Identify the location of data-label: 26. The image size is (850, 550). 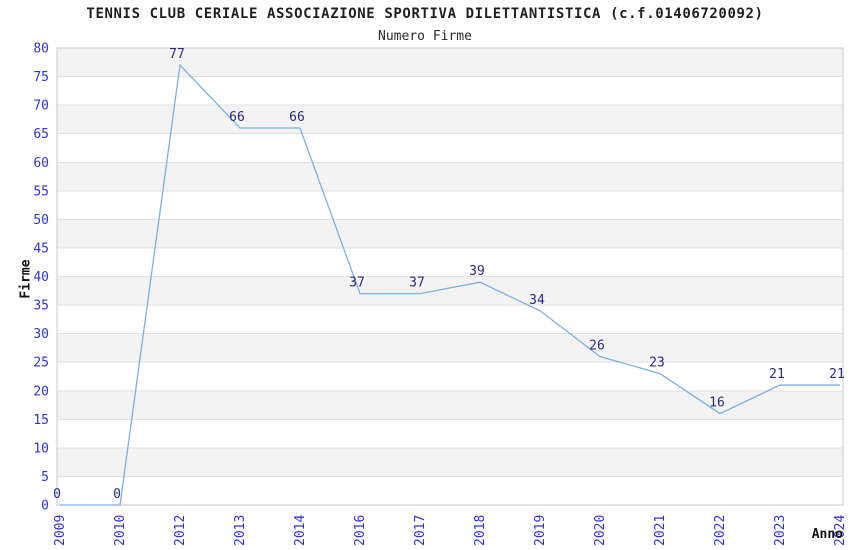
(597, 345).